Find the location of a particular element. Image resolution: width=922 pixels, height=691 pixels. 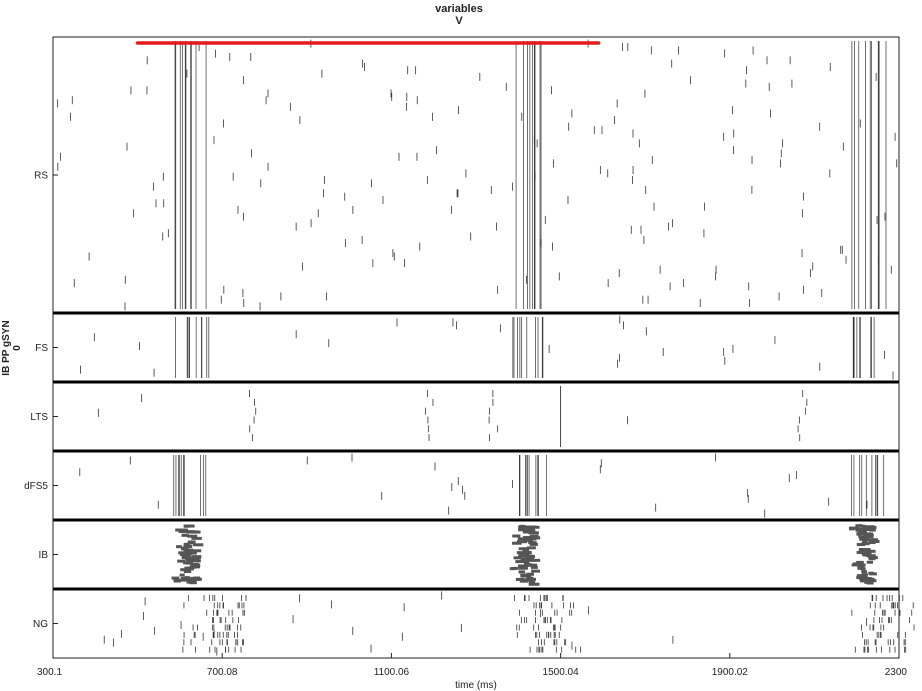

x-tick-label: 1900.02 is located at coordinates (730, 672).